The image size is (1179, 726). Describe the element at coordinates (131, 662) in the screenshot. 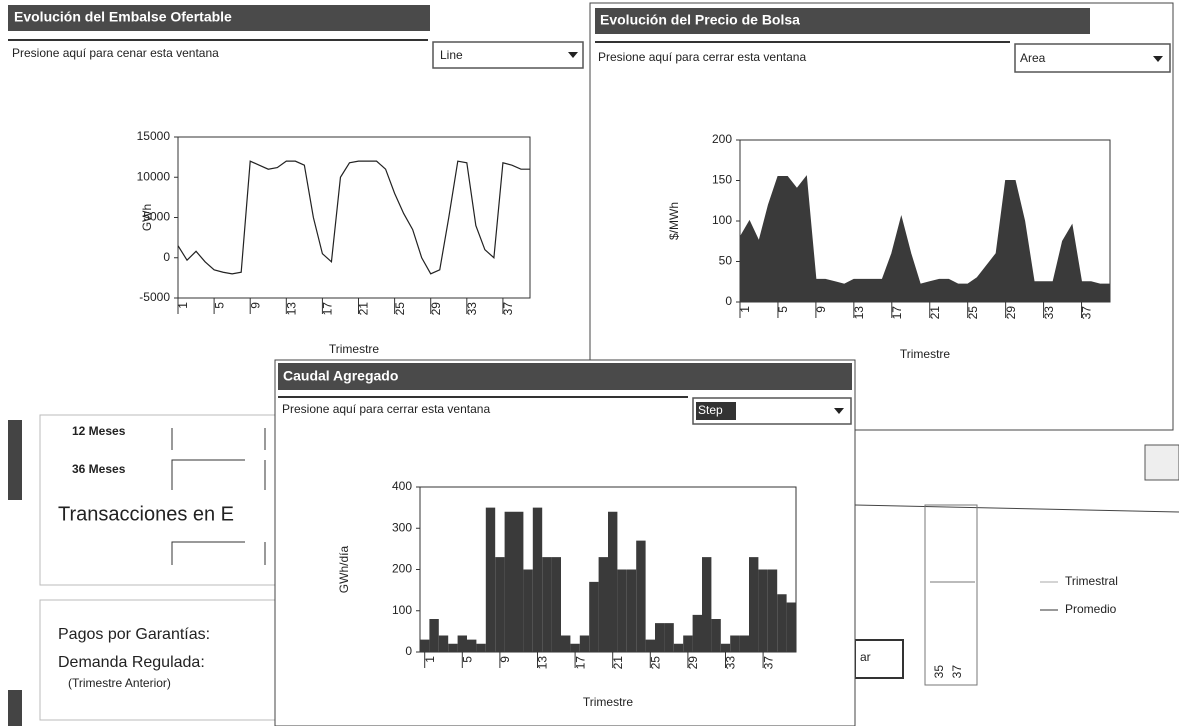

I see `label: Demanda Regulada:` at that location.